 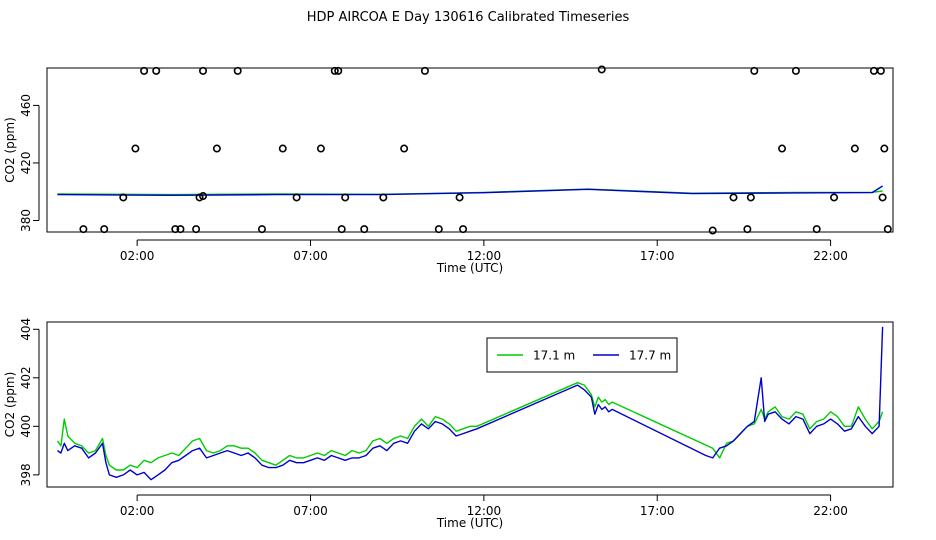 I want to click on y-tick-label: 402, so click(x=26, y=377).